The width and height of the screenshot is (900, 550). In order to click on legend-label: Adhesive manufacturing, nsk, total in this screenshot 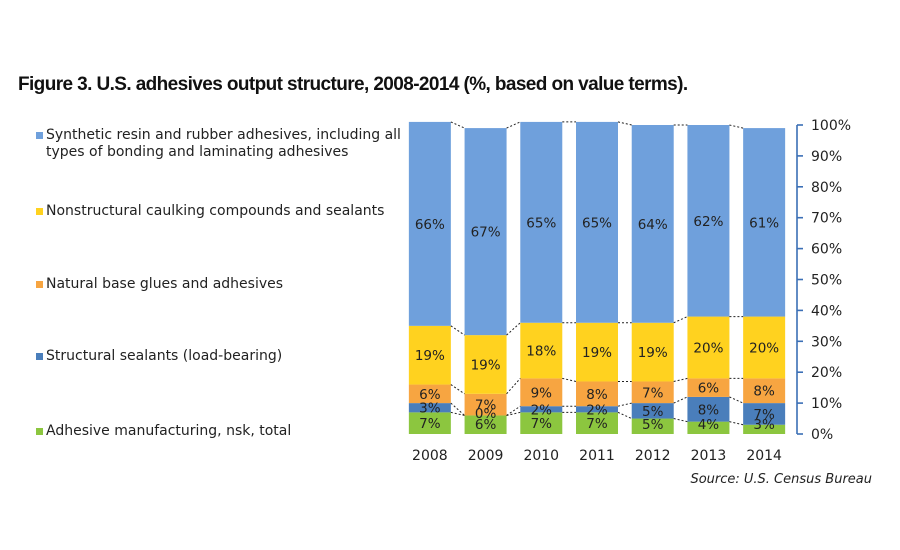, I will do `click(169, 431)`.